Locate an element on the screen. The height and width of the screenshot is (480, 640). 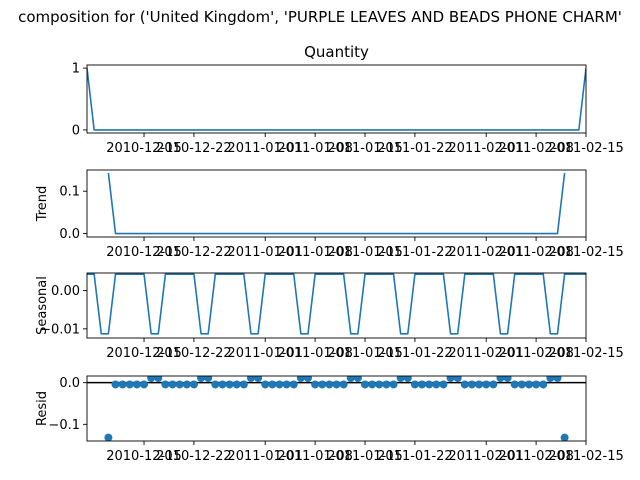
axes-frame-observed is located at coordinates (336, 99).